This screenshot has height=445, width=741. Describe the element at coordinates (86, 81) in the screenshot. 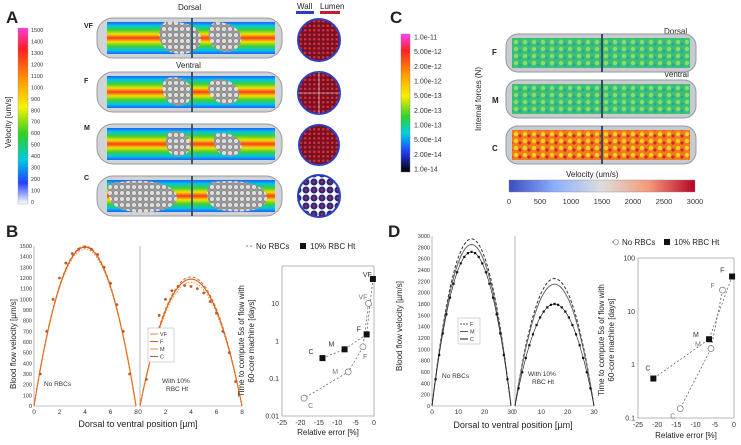

I see `row-label-f: F` at that location.